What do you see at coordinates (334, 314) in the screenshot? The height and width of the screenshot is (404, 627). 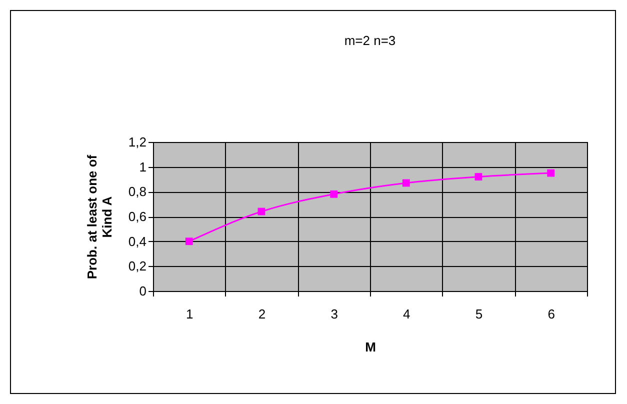 I see `x-tick-label: 3` at bounding box center [334, 314].